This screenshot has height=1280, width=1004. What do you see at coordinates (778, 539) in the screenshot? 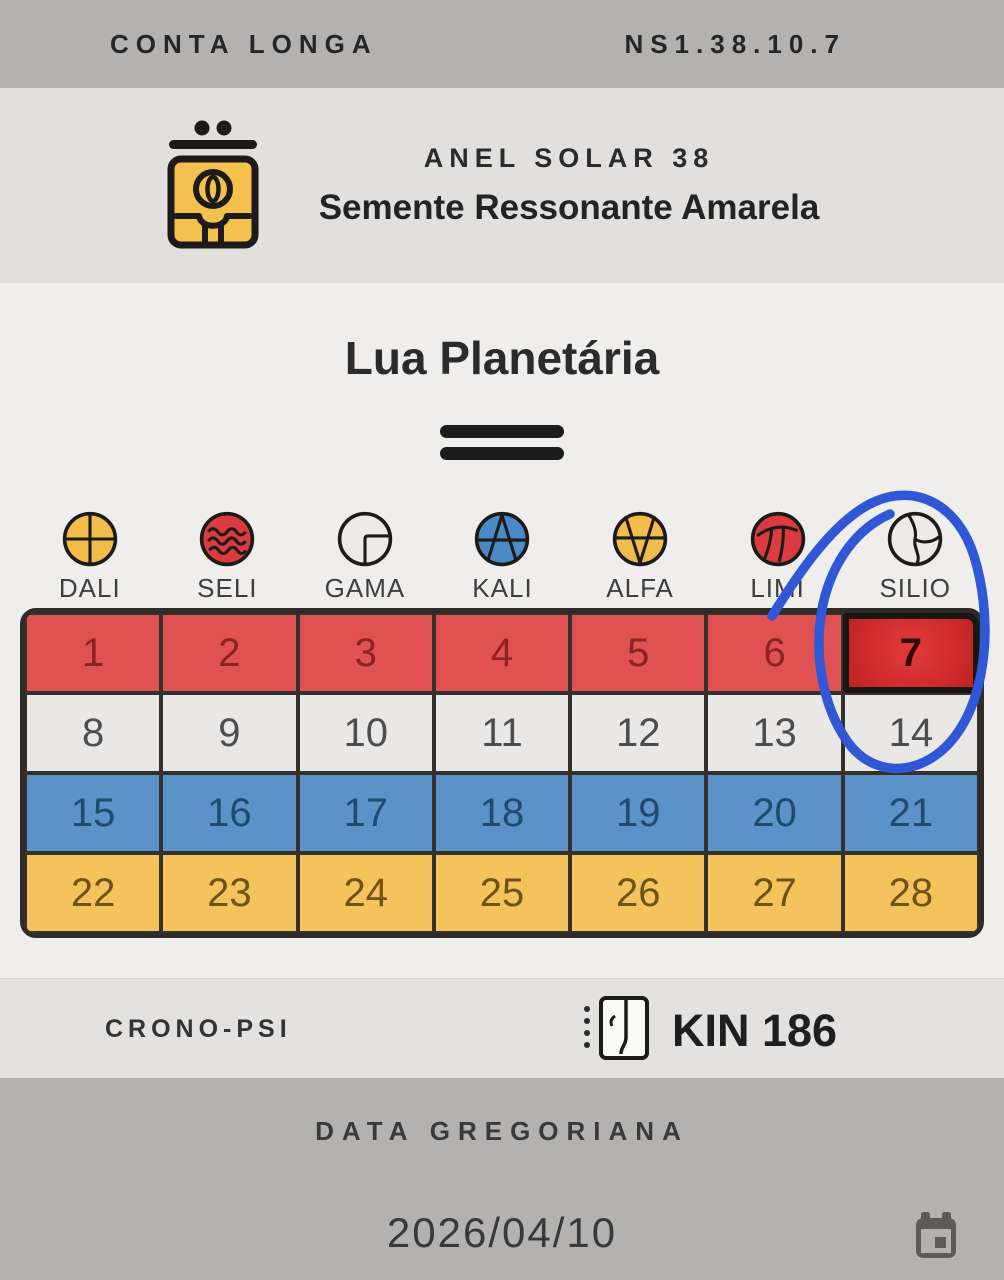
I see `limi-curves-circle-icon` at bounding box center [778, 539].